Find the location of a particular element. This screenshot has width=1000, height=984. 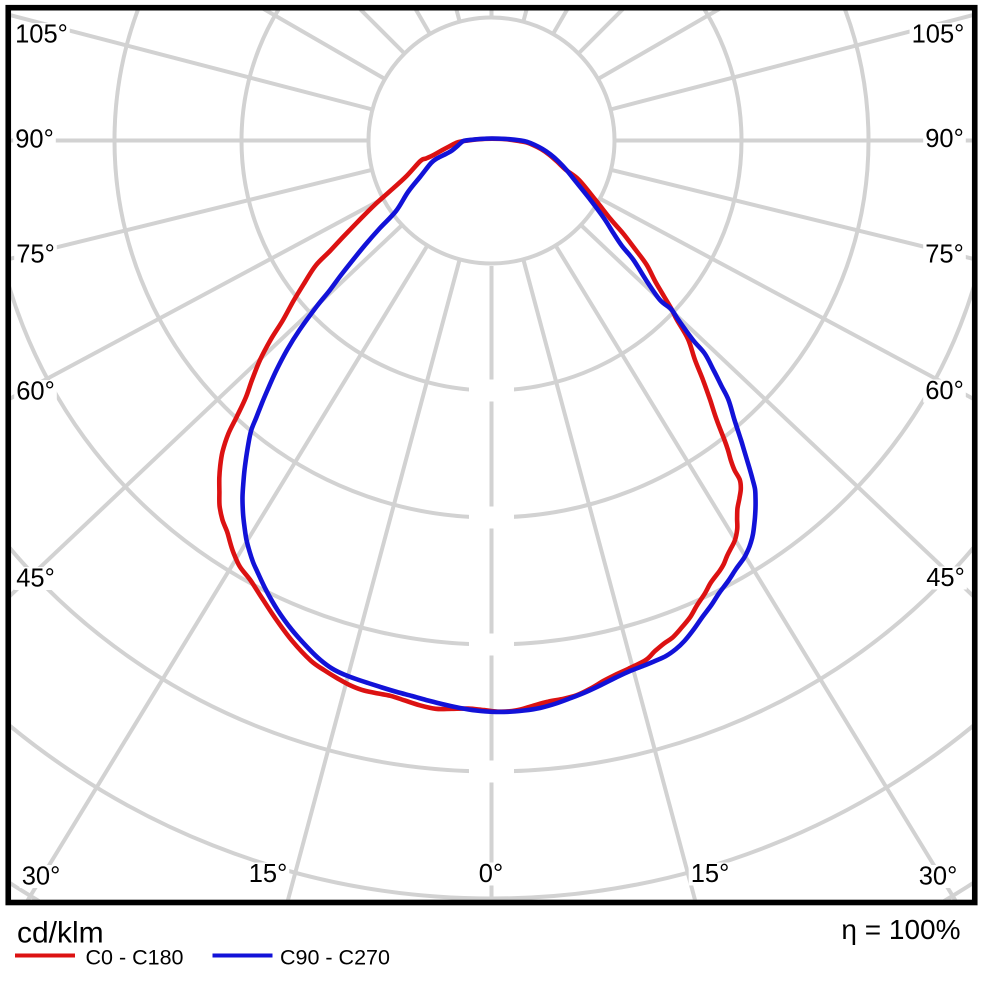

svg-text: 0° is located at coordinates (491, 874).